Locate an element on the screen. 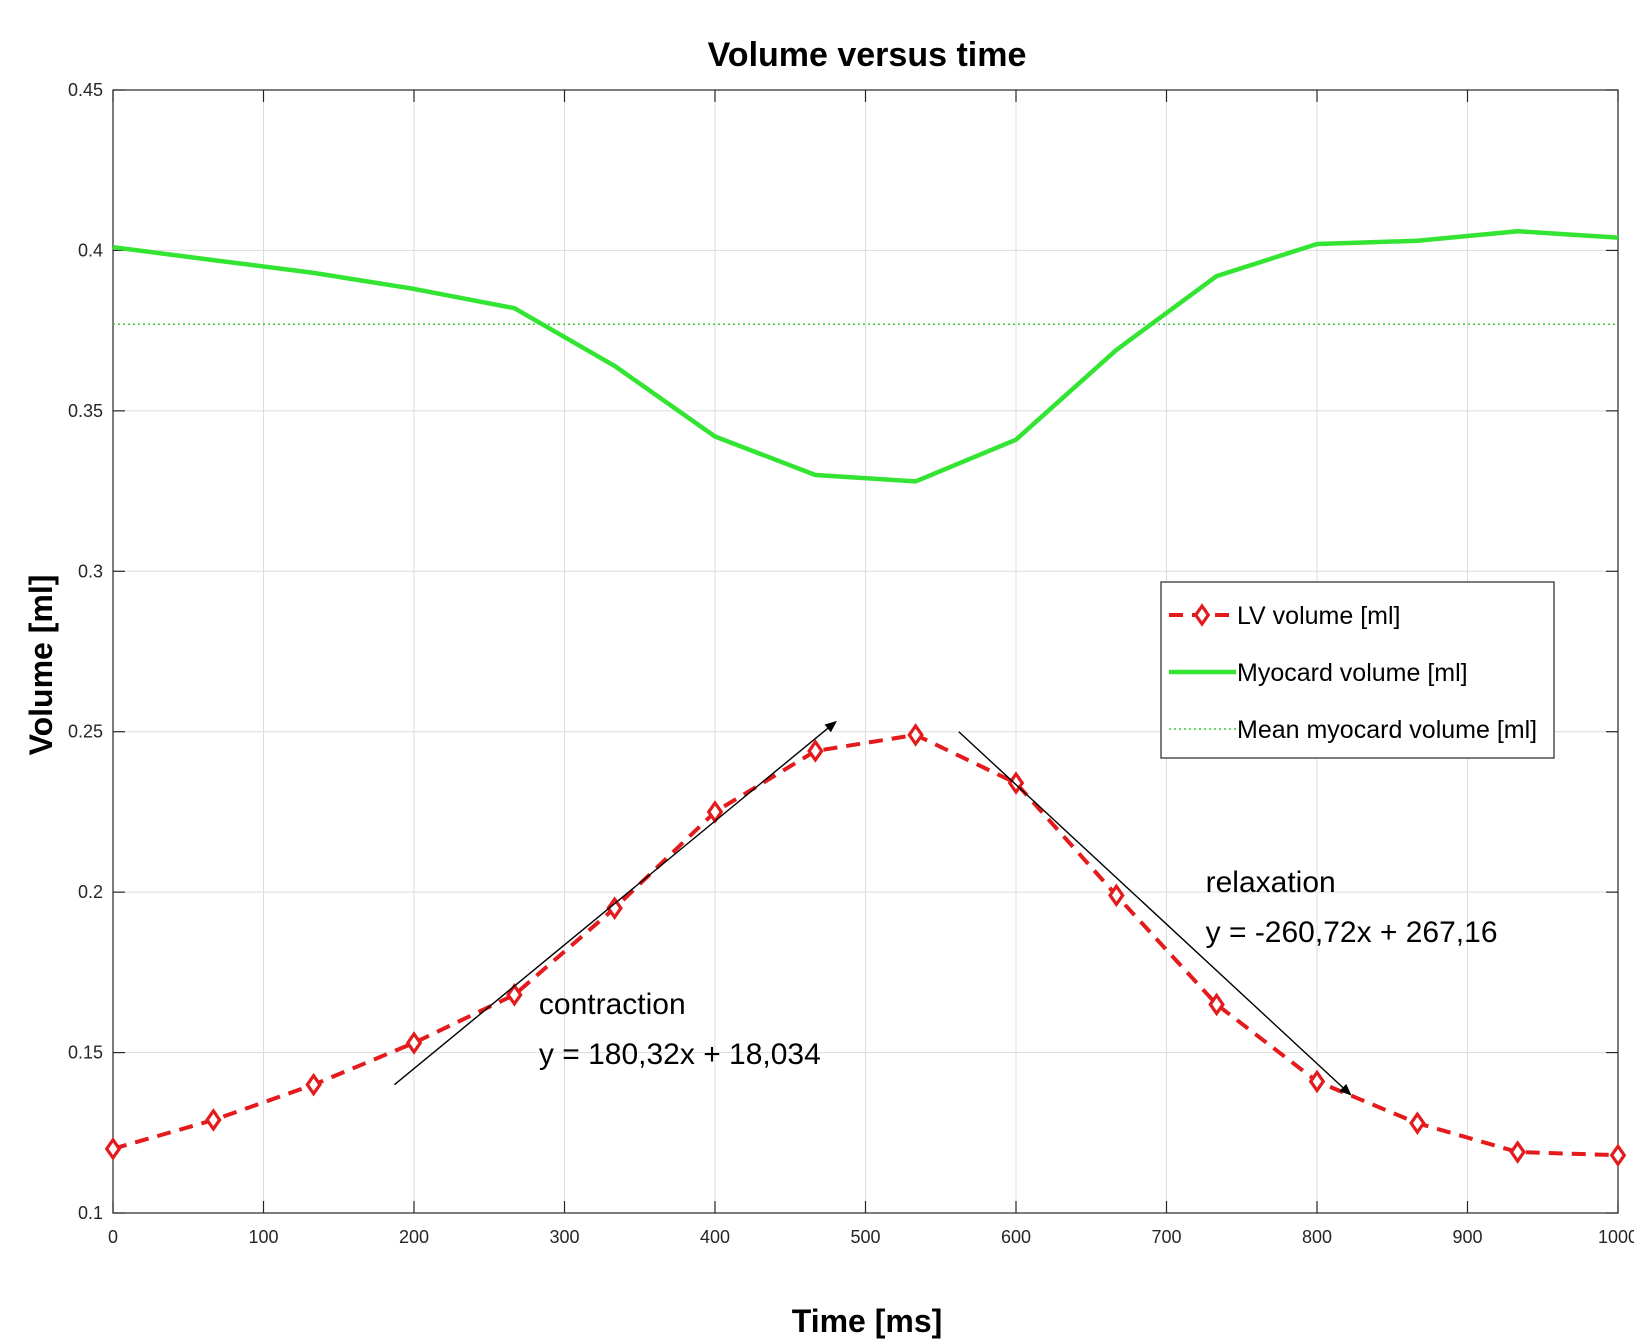 The width and height of the screenshot is (1634, 1341). legend-label: Mean myocard volume [ml] is located at coordinates (1387, 730).